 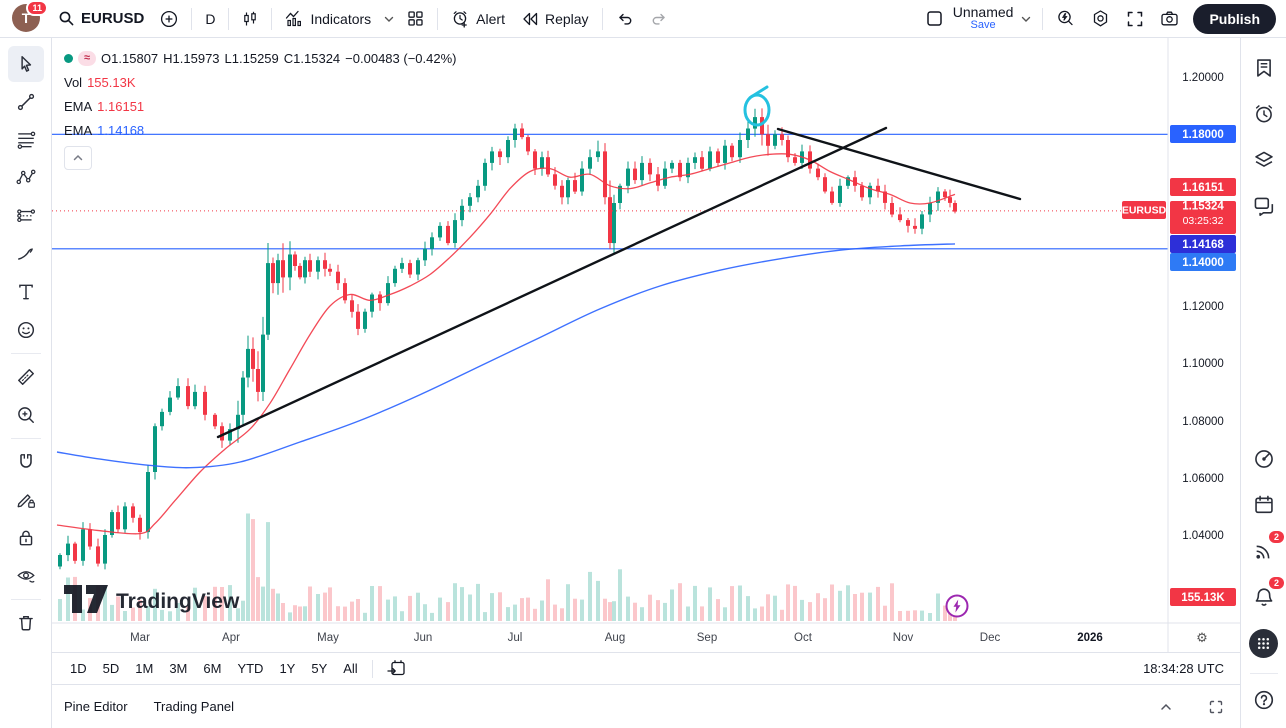 I want to click on timeframe-button-3m: 3M, so click(x=178, y=668).